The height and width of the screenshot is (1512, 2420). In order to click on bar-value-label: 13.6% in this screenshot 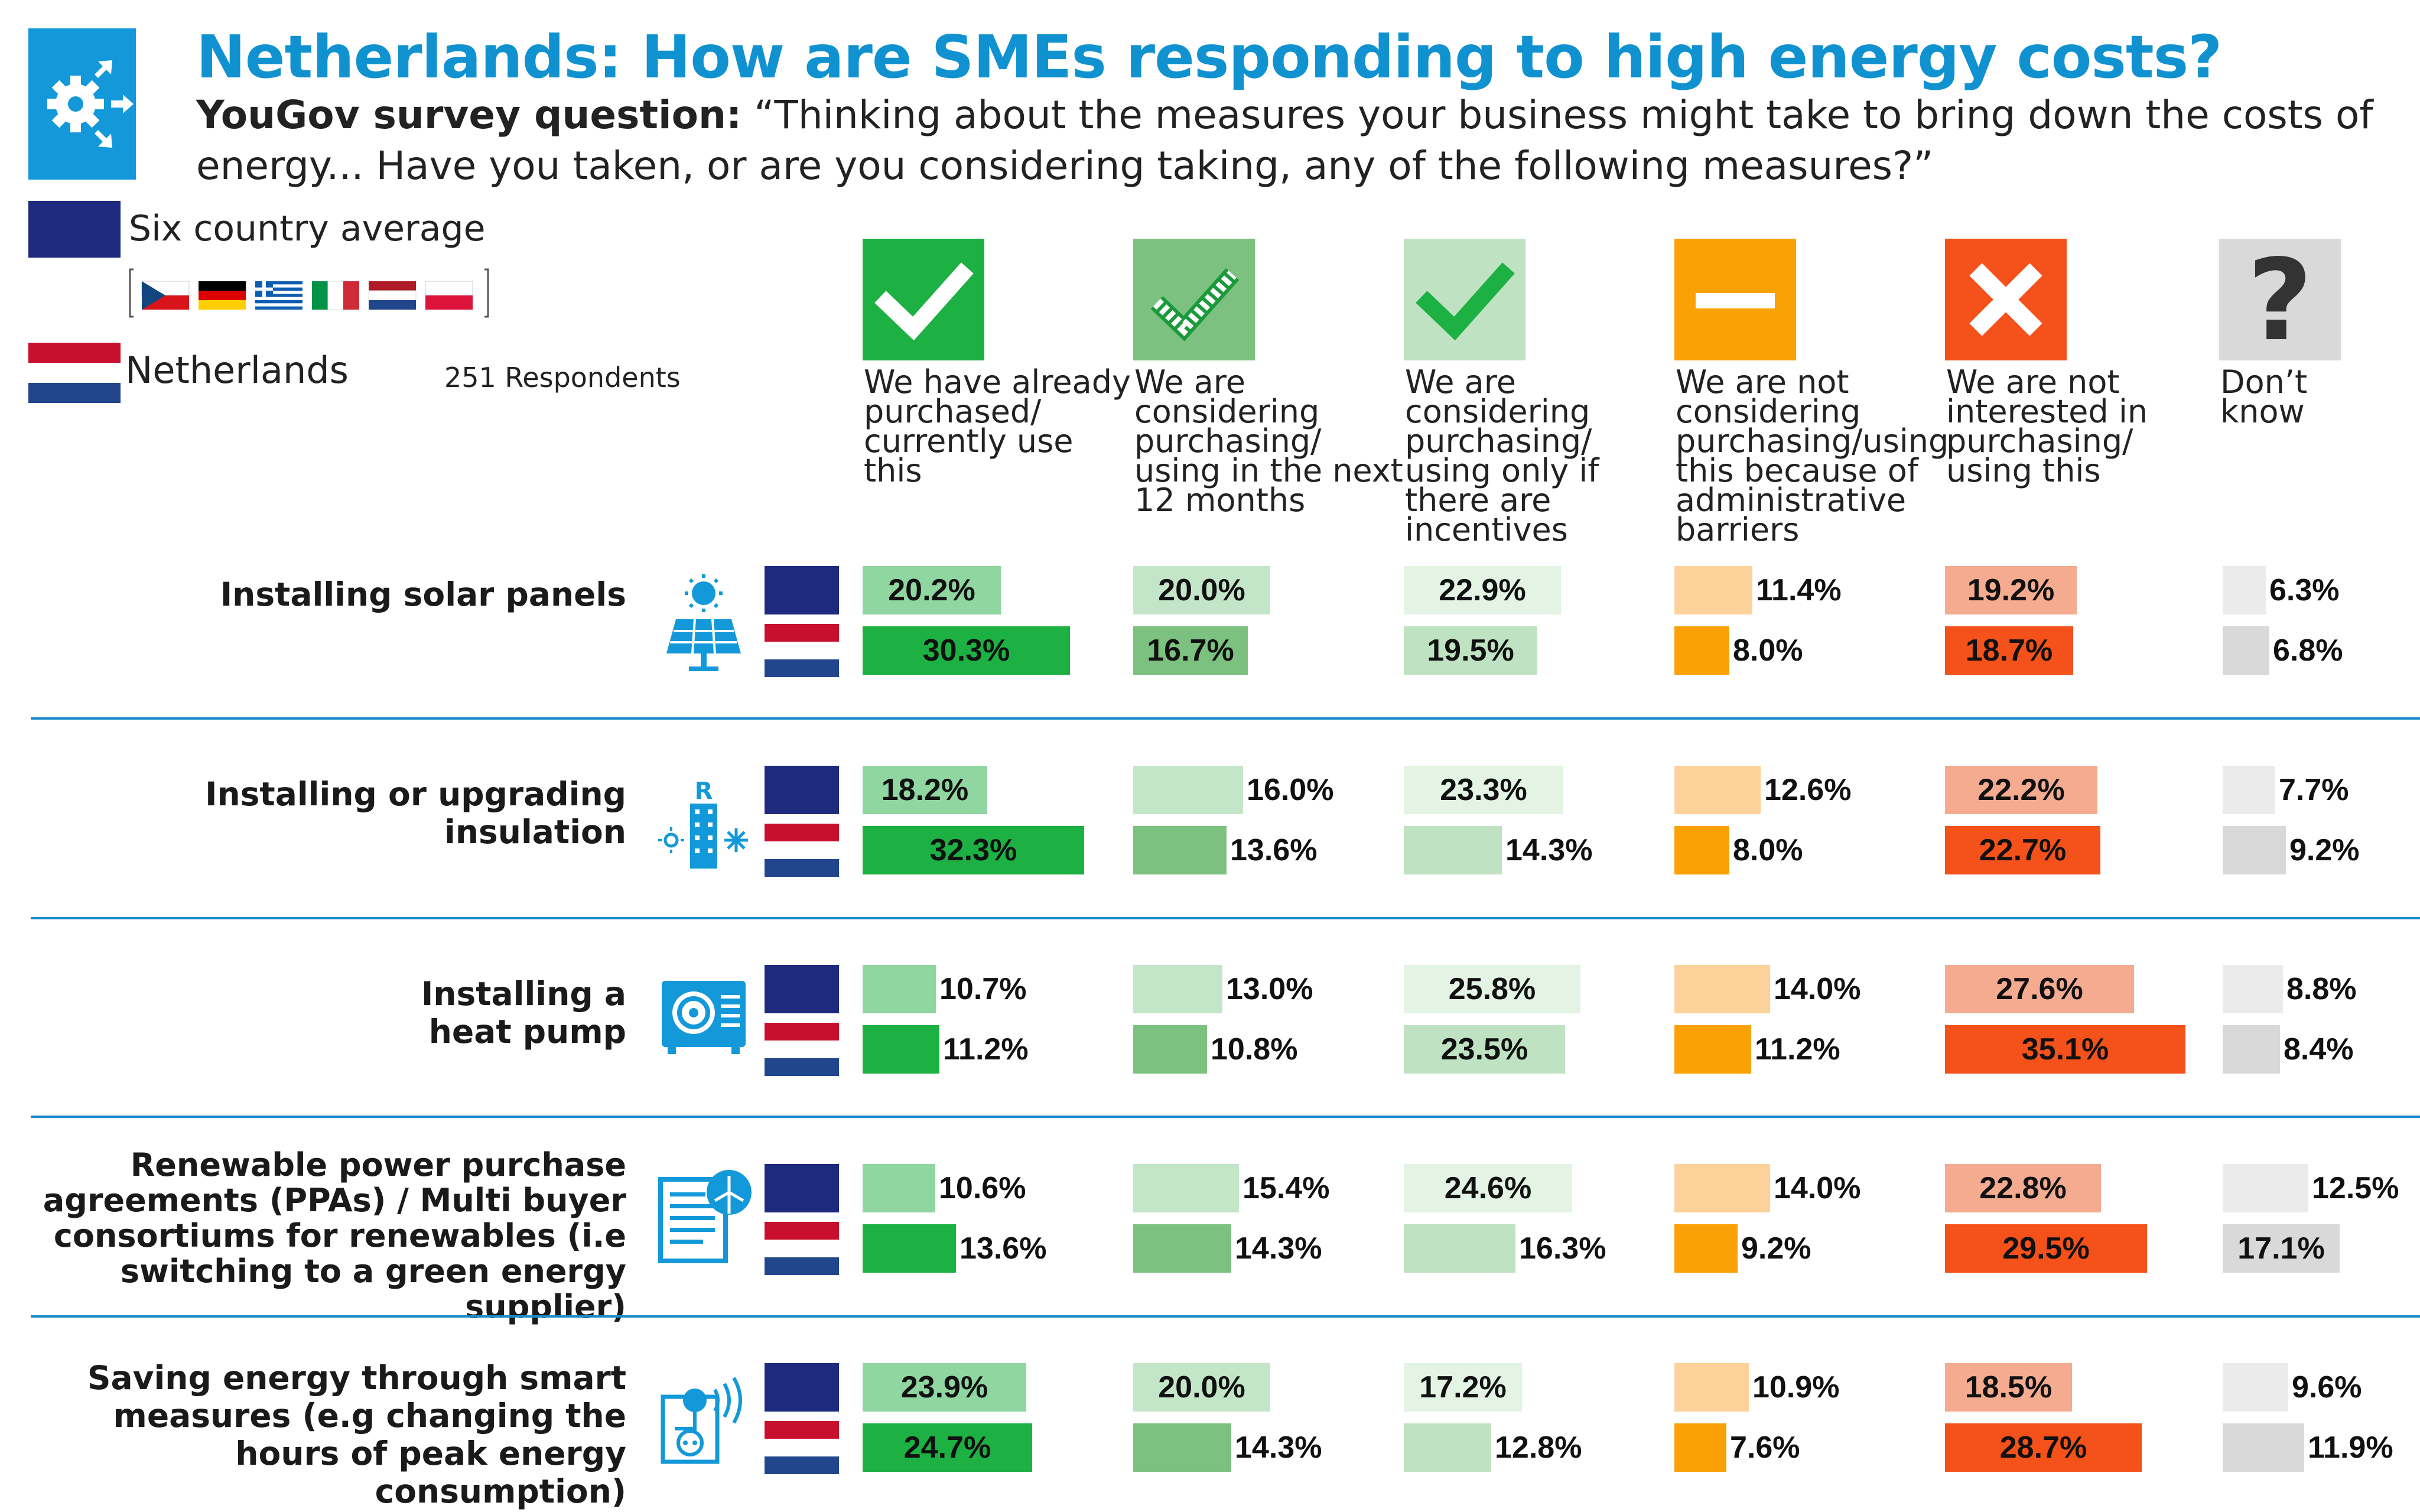, I will do `click(1274, 850)`.